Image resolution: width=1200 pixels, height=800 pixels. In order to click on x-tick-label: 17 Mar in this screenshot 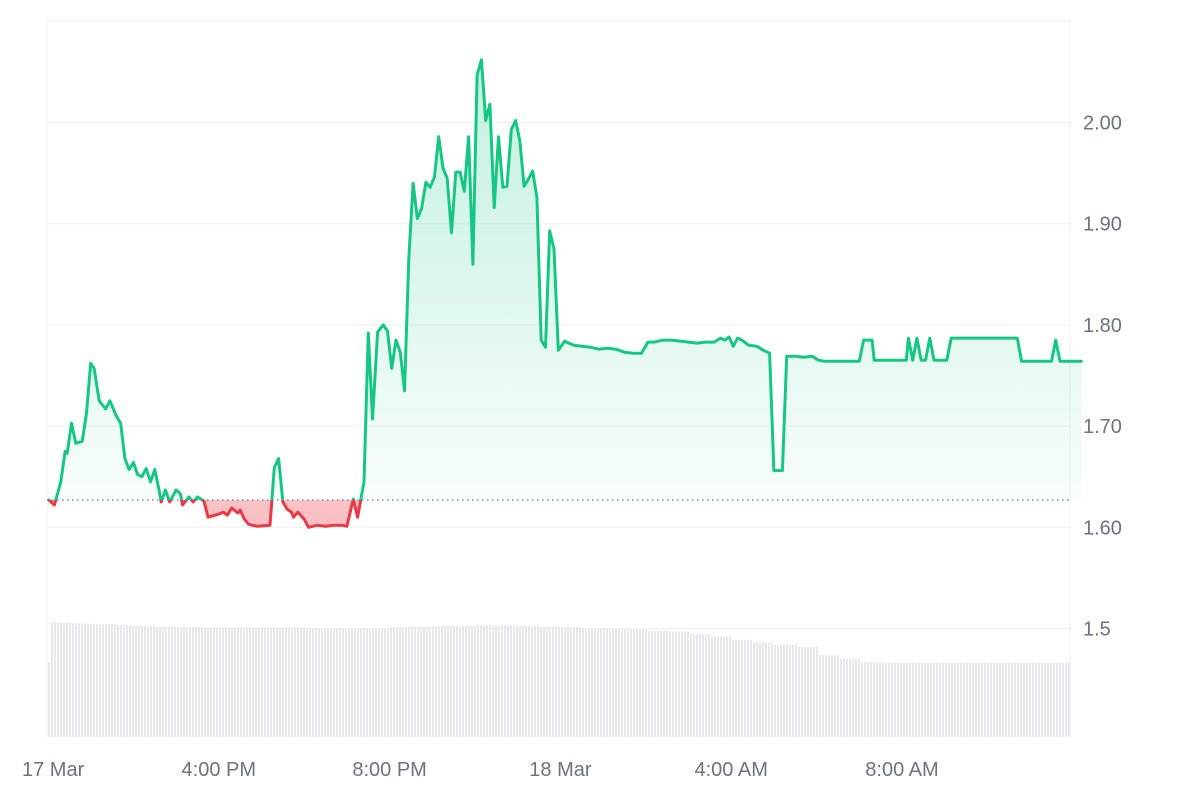, I will do `click(53, 770)`.